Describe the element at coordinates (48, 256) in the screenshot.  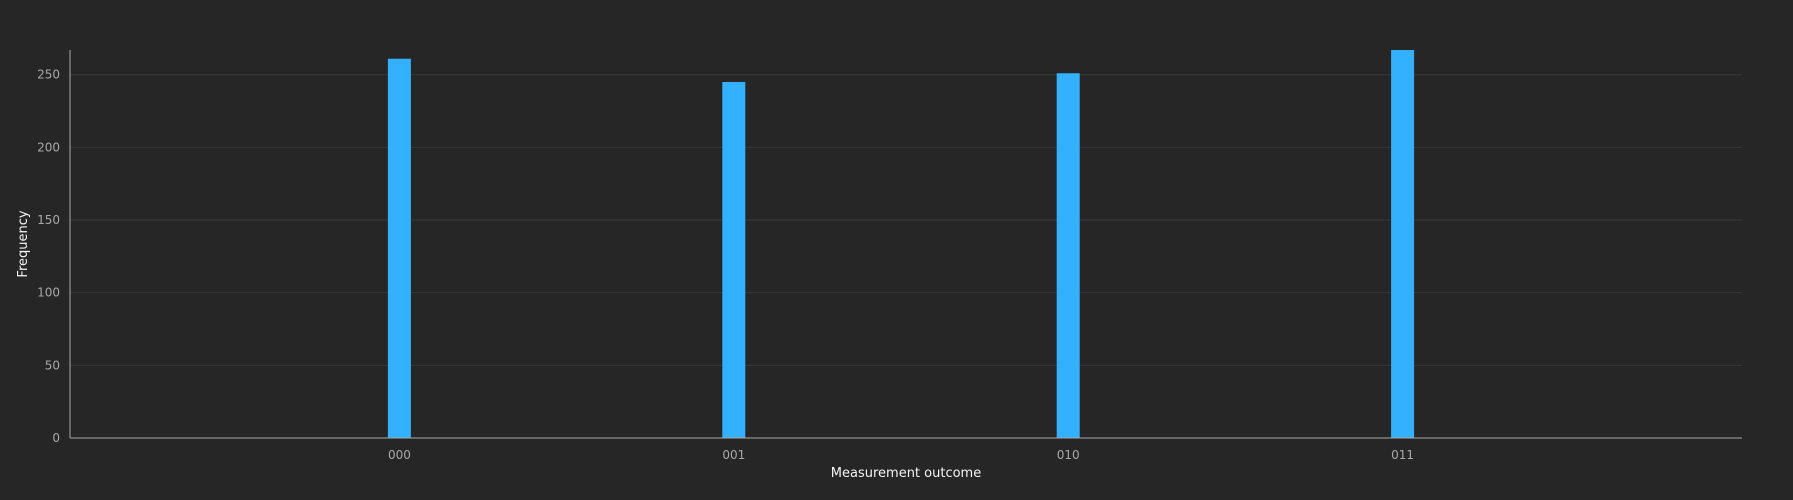
I see `y-tick-labels: 0 50 100 150 200 250` at that location.